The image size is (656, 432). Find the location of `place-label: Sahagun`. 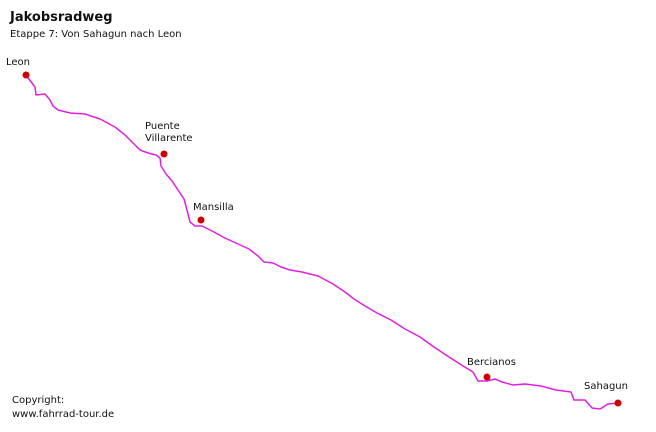

place-label: Sahagun is located at coordinates (606, 386).